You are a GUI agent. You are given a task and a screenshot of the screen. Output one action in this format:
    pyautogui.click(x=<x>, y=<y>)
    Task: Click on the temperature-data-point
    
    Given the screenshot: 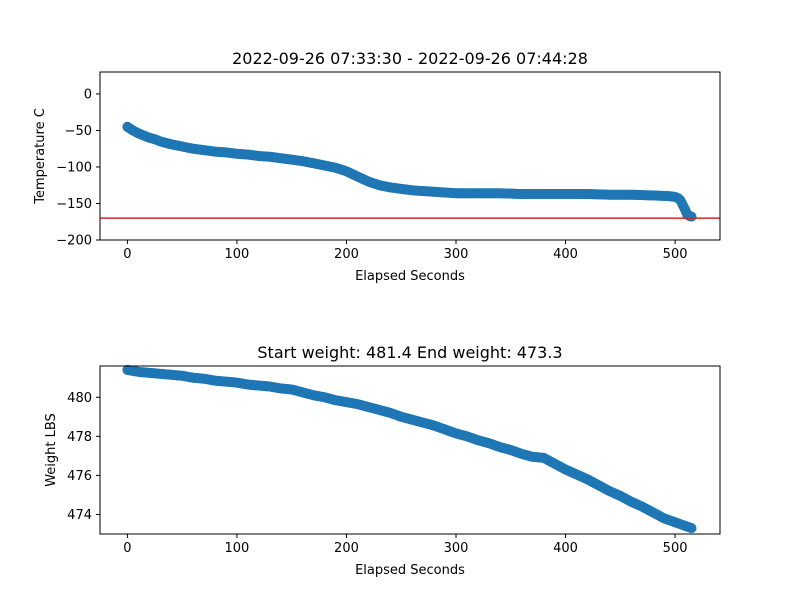 What is the action you would take?
    pyautogui.click(x=691, y=216)
    